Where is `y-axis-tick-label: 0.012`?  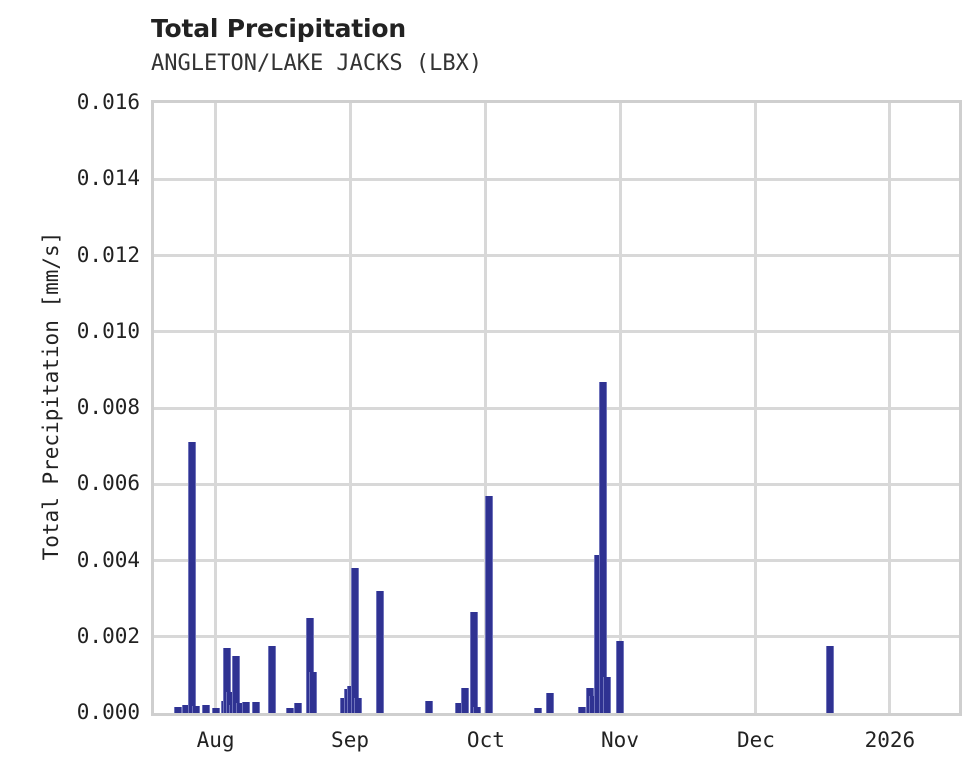 y-axis-tick-label: 0.012 is located at coordinates (108, 254).